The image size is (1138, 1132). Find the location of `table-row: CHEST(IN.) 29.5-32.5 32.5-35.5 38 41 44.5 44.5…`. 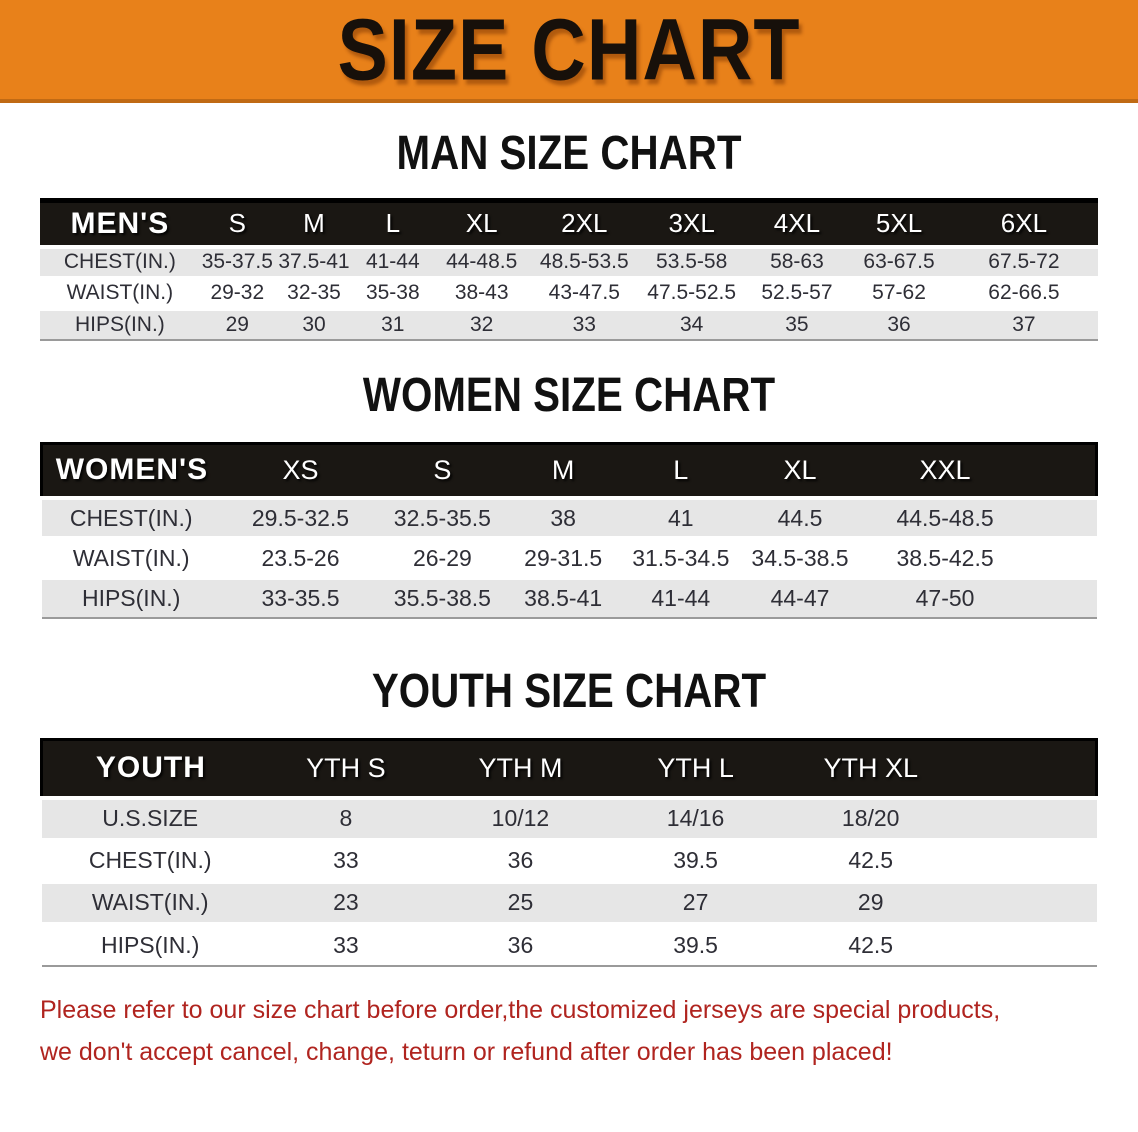

table-row: CHEST(IN.) 29.5-32.5 32.5-35.5 38 41 44.5 44.5… is located at coordinates (569, 518).